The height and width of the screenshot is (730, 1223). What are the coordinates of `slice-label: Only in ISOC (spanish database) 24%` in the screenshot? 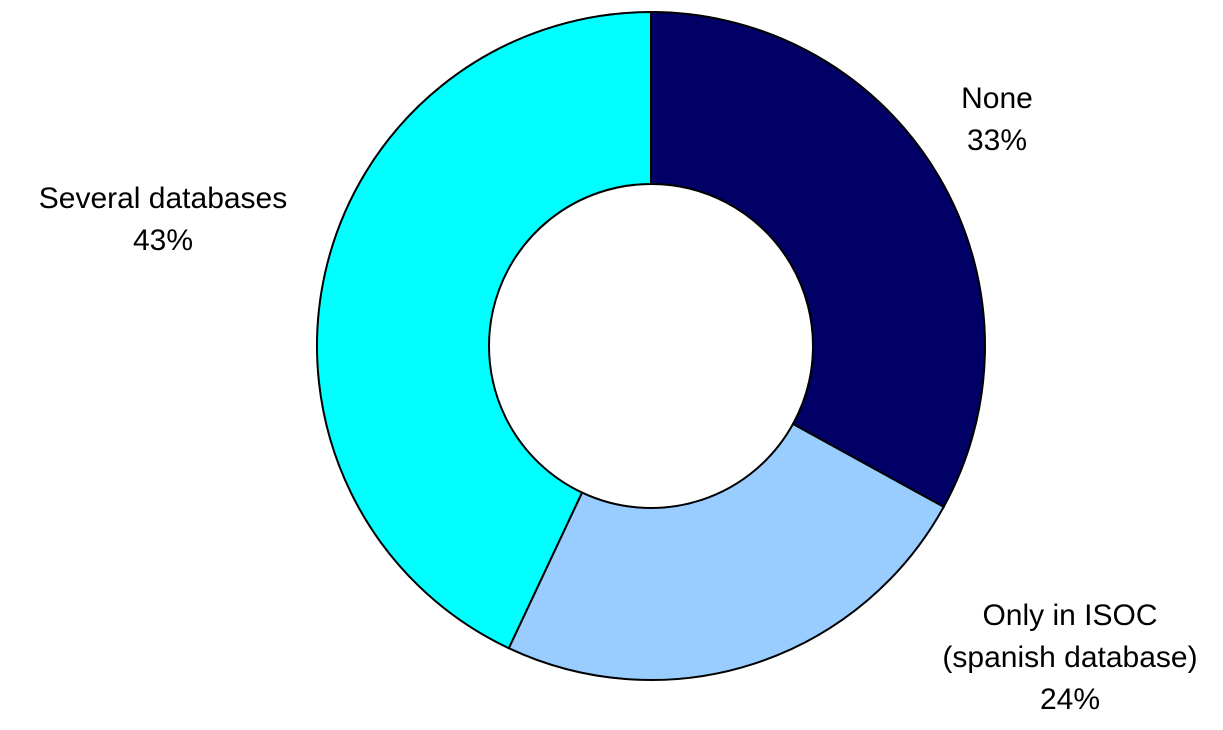 It's located at (1069, 657).